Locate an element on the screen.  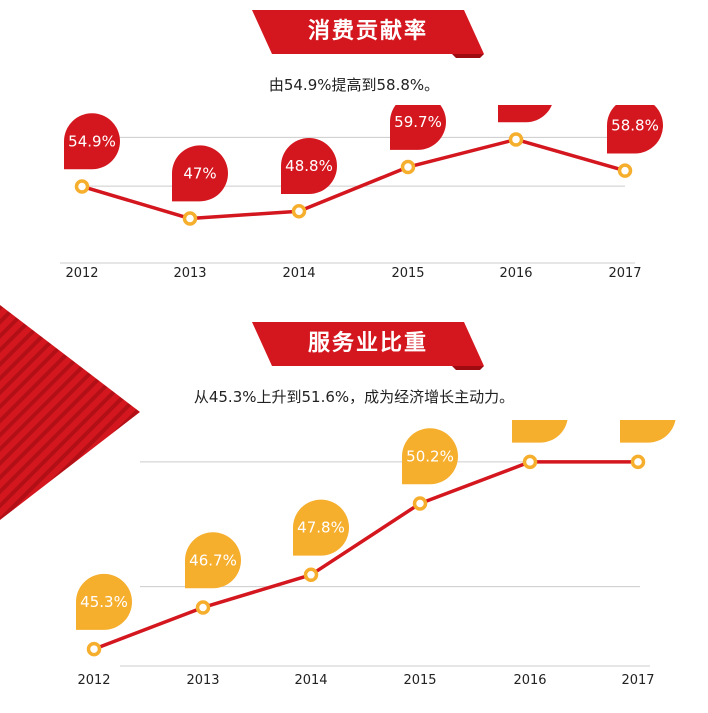
data-label: 58.8% is located at coordinates (635, 125).